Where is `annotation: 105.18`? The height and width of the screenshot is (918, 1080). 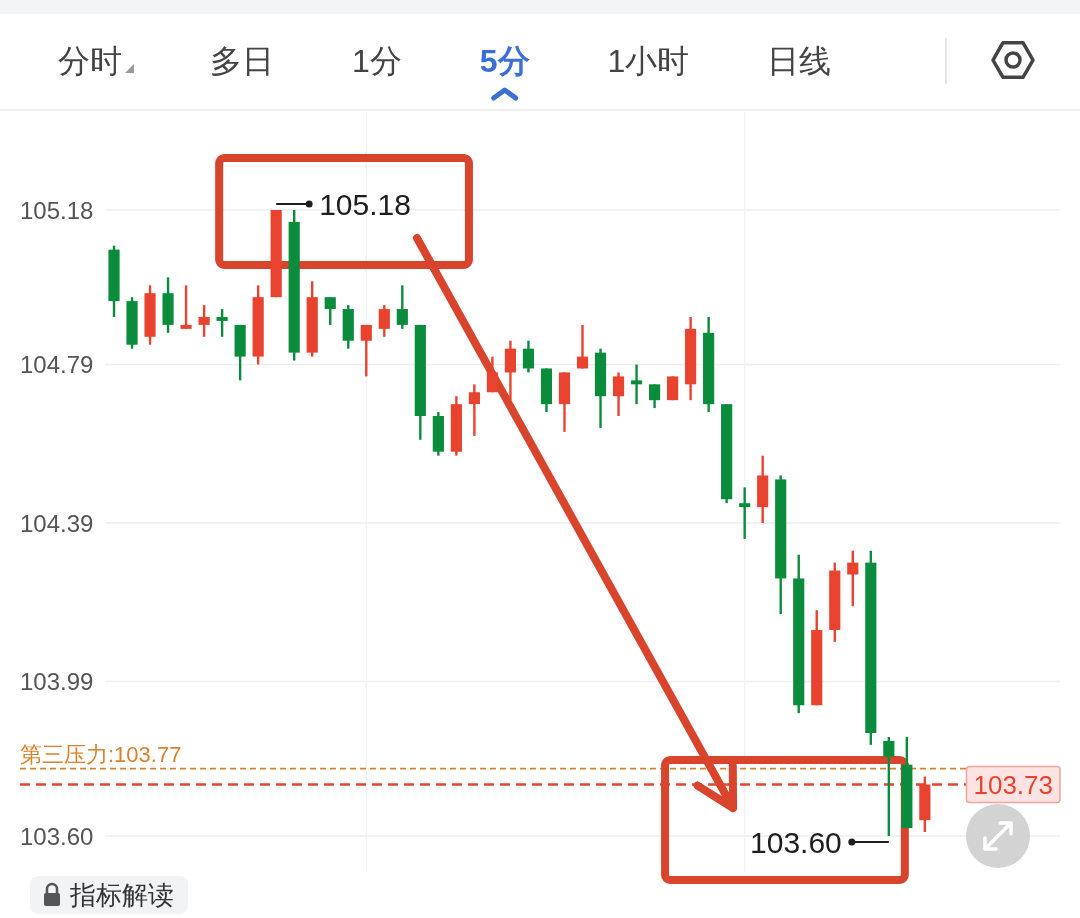
annotation: 105.18 is located at coordinates (365, 204).